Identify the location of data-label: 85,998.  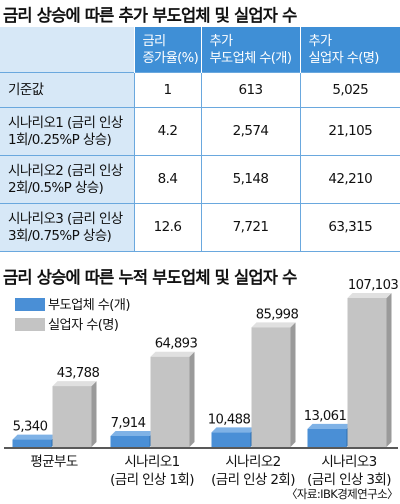
(277, 314).